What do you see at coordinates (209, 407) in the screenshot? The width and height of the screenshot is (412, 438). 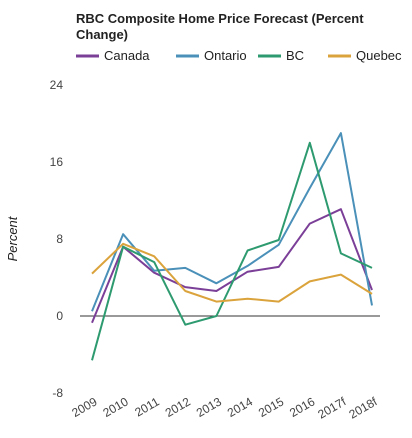 I see `x-tick-label: 2013` at bounding box center [209, 407].